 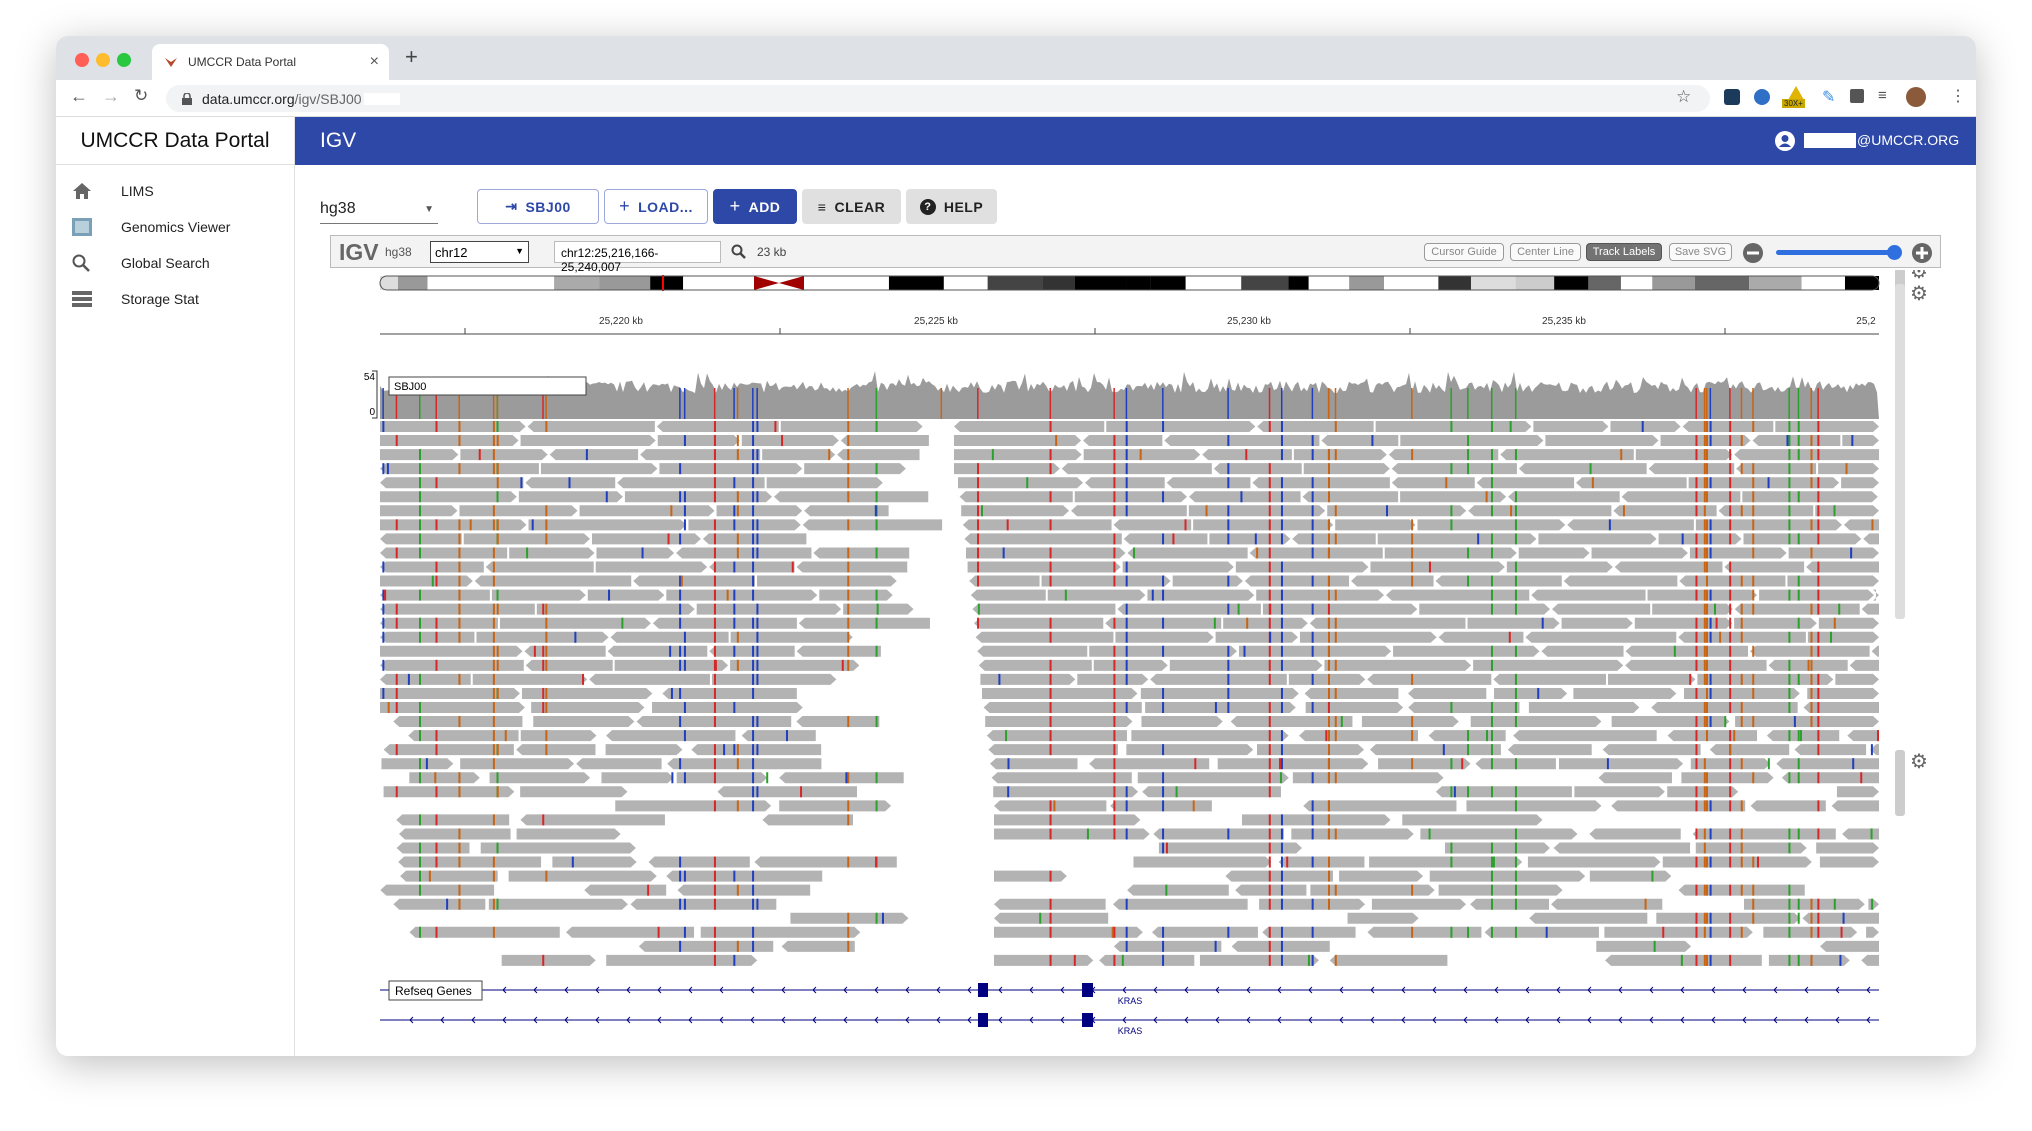 I want to click on profile, so click(x=1916, y=97).